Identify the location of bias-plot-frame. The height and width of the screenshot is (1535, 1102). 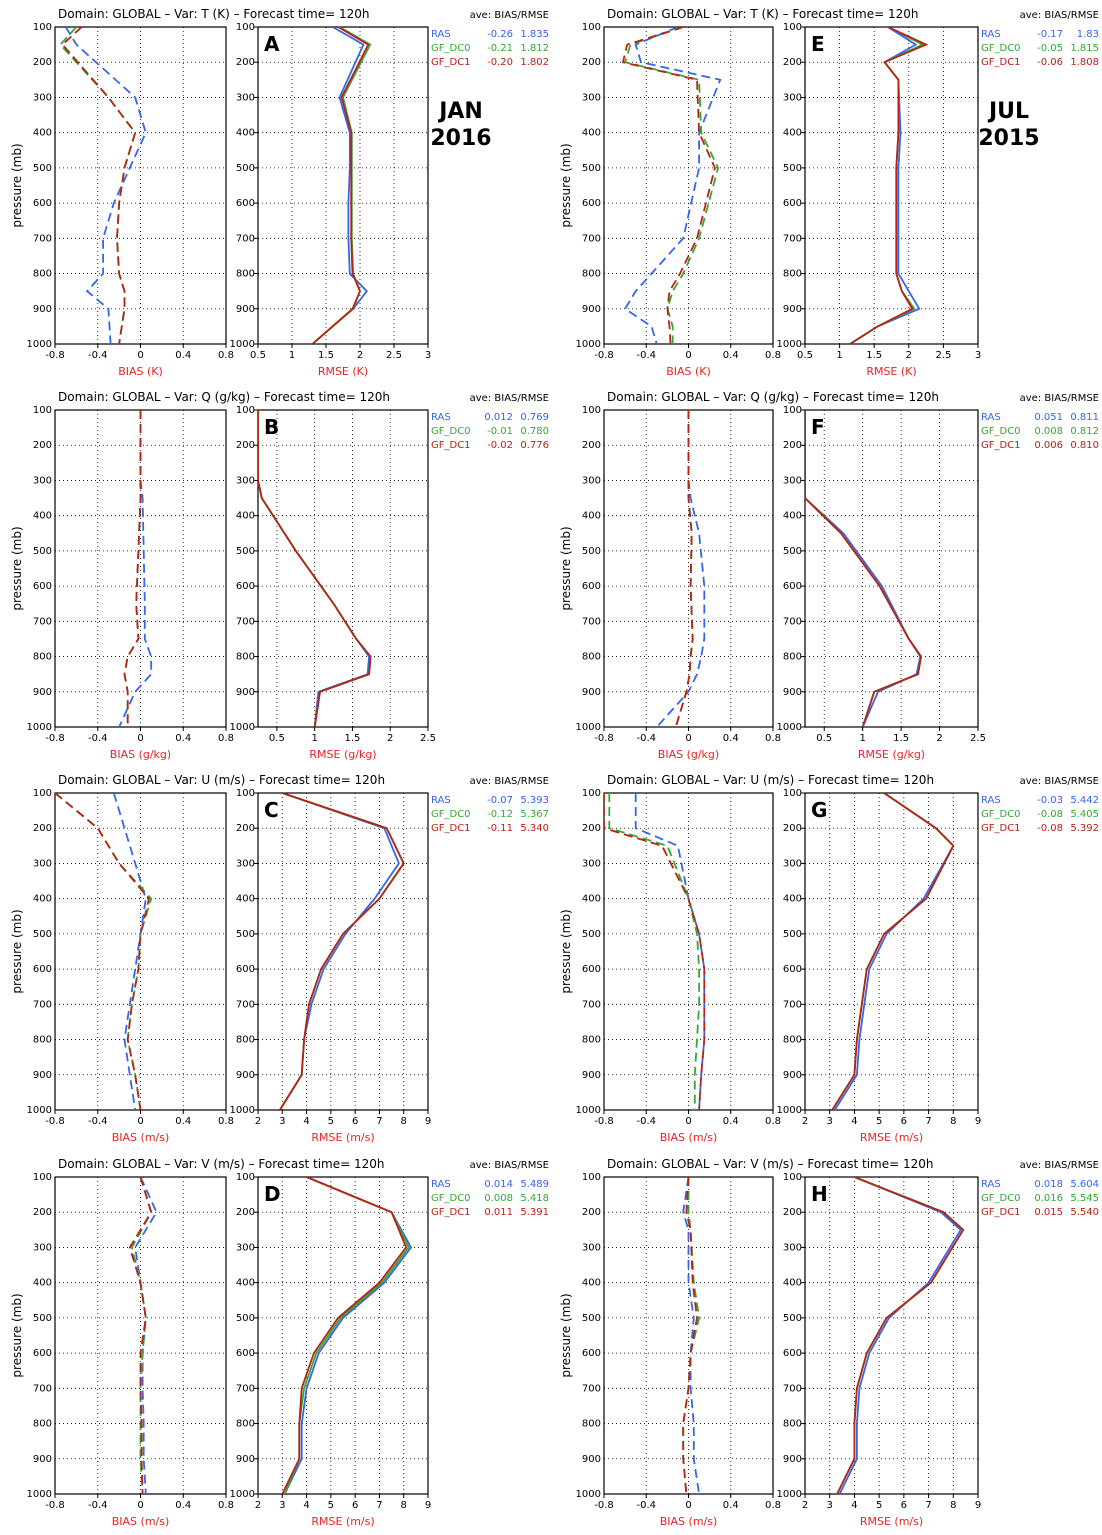
(688, 951).